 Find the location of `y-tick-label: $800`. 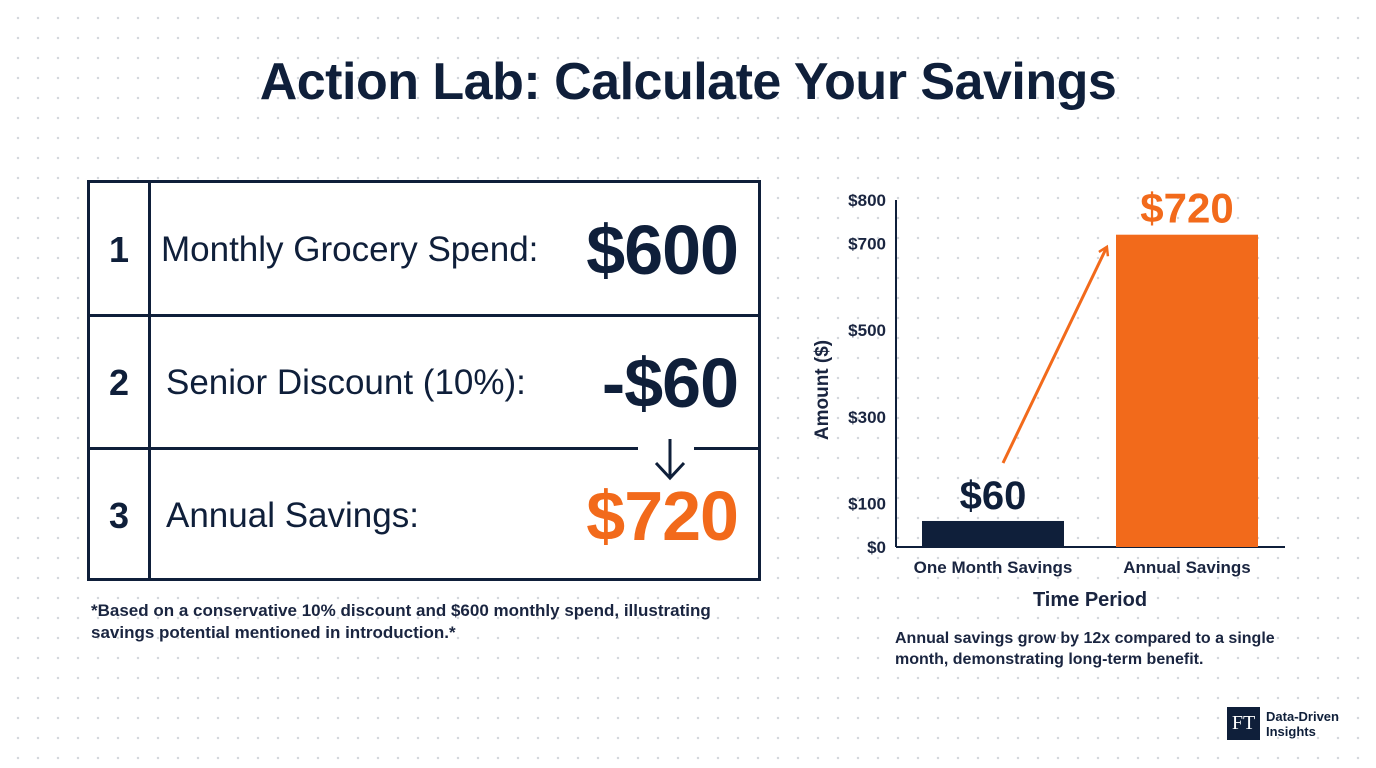

y-tick-label: $800 is located at coordinates (867, 200).